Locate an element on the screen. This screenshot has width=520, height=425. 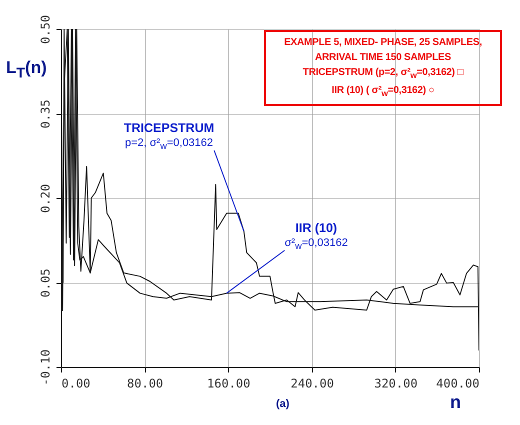
annotation: IIR (10) ( σ²$_{w}$=0,3162) ○ is located at coordinates (383, 92).